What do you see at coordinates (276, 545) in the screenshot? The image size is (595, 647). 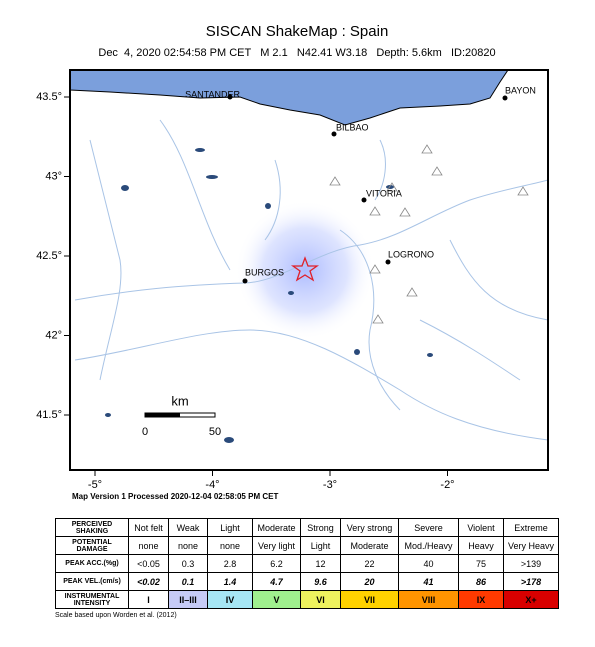 I see `table-cell: Very light` at bounding box center [276, 545].